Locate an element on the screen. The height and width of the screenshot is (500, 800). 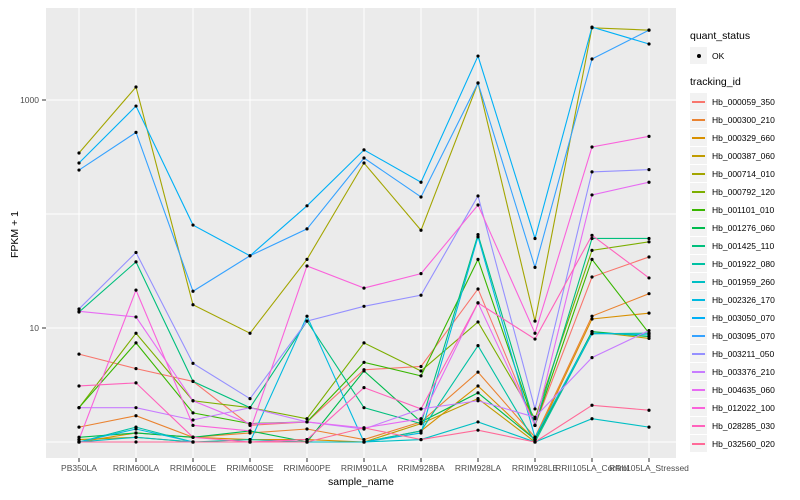
legend-item-label: Hb_000792_120 is located at coordinates (743, 191).